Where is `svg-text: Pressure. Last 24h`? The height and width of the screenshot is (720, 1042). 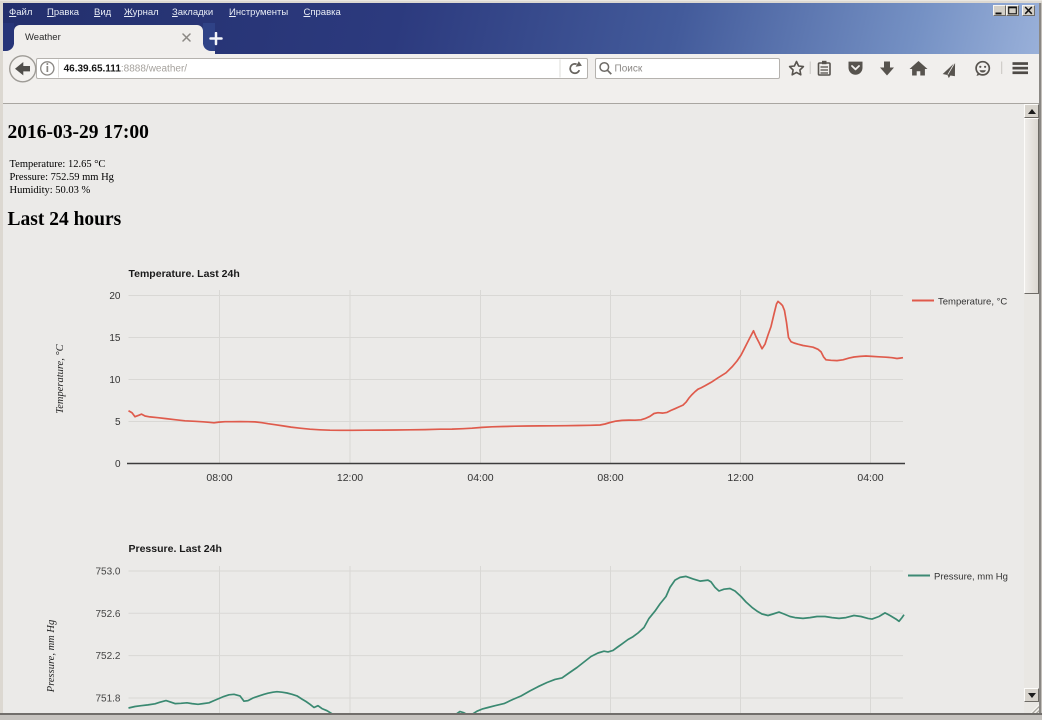 svg-text: Pressure. Last 24h is located at coordinates (175, 549).